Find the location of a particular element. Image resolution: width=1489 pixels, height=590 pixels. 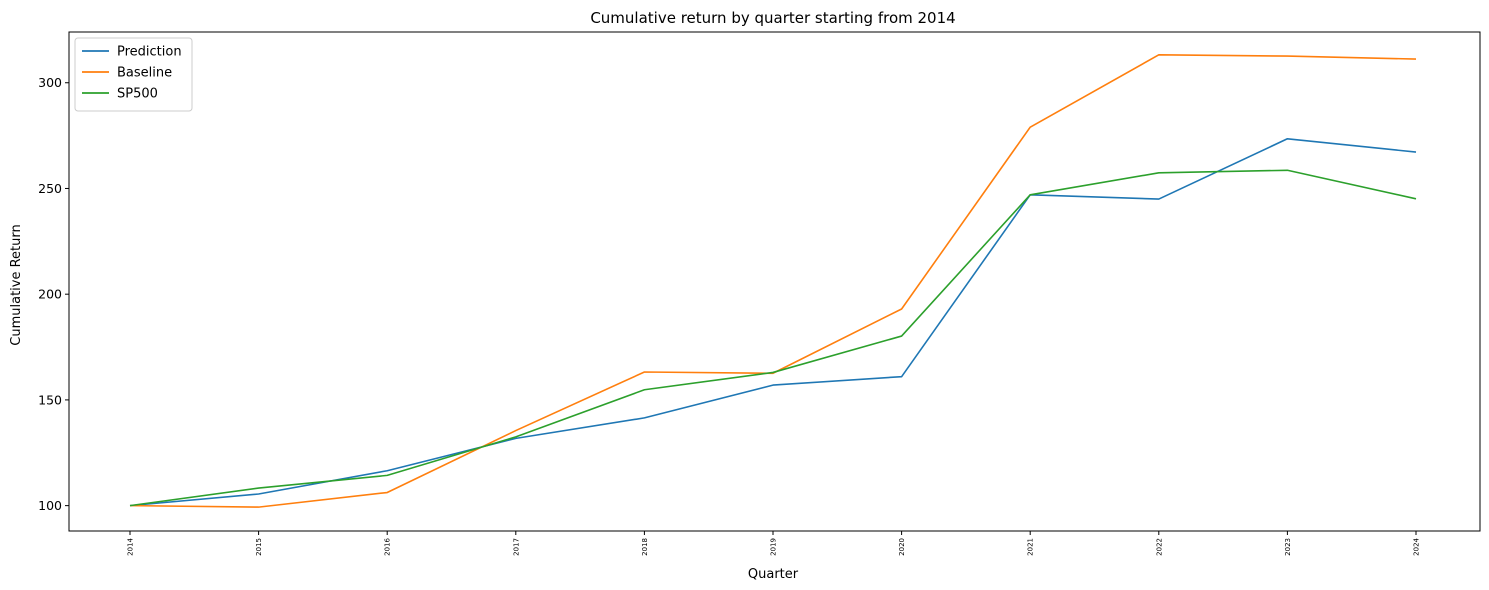

y-tick-label: 200 is located at coordinates (50, 294).